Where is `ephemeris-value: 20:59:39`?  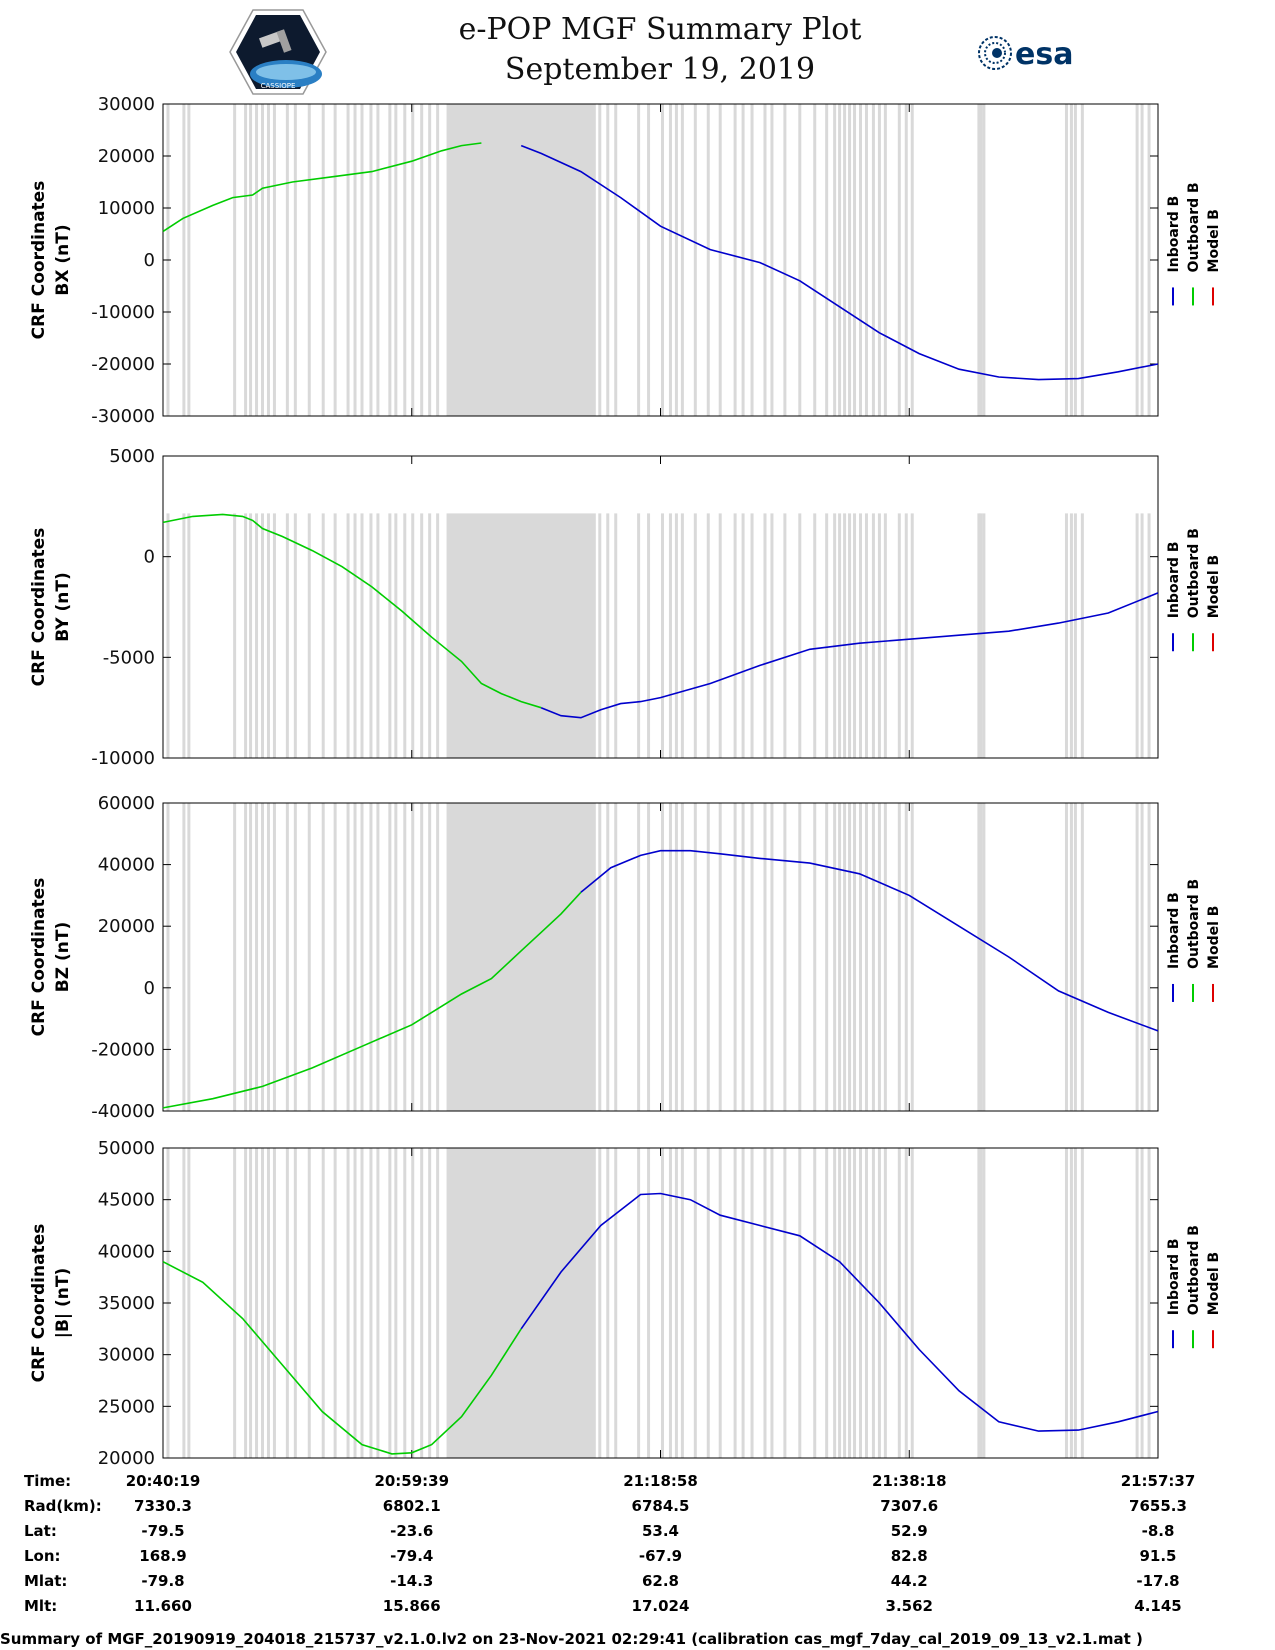
ephemeris-value: 20:59:39 is located at coordinates (411, 1481).